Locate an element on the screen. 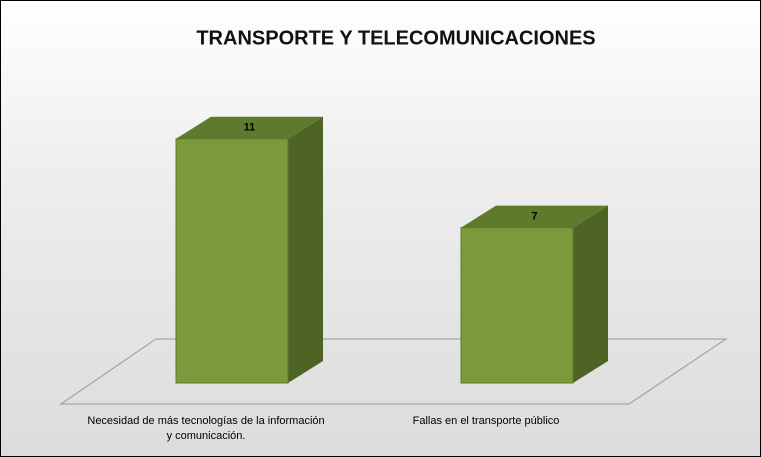 This screenshot has width=761, height=457. data-label: 11 is located at coordinates (250, 128).